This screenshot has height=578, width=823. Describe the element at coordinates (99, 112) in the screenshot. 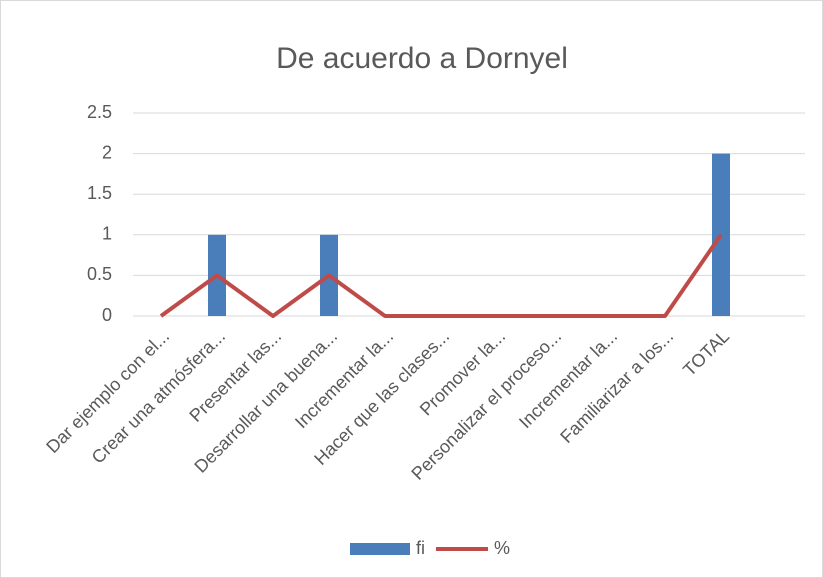

I see `y-tick-label: 2.5` at that location.